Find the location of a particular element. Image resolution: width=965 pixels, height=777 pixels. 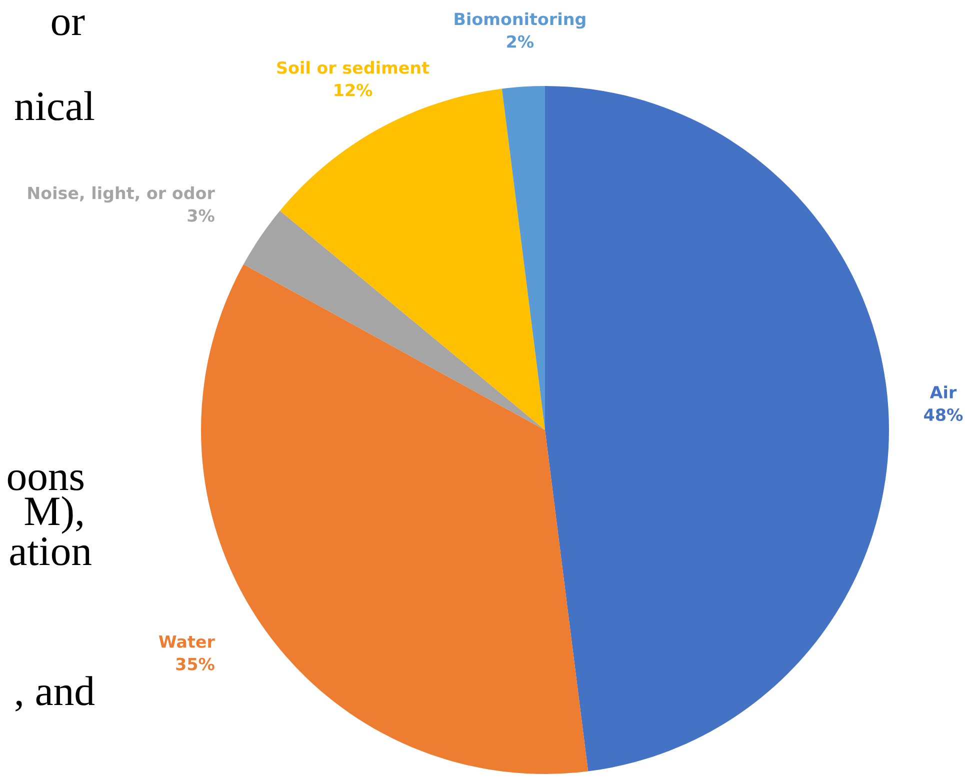

text: oons is located at coordinates (46, 480).